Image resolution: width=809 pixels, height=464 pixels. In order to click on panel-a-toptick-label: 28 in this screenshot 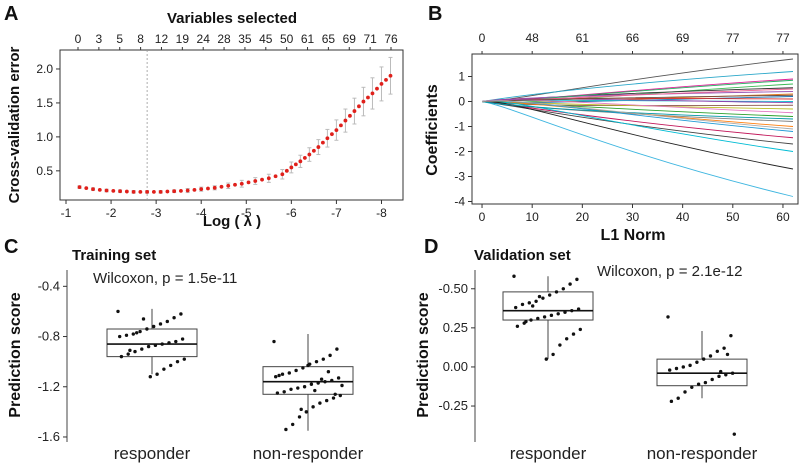, I will do `click(224, 39)`.